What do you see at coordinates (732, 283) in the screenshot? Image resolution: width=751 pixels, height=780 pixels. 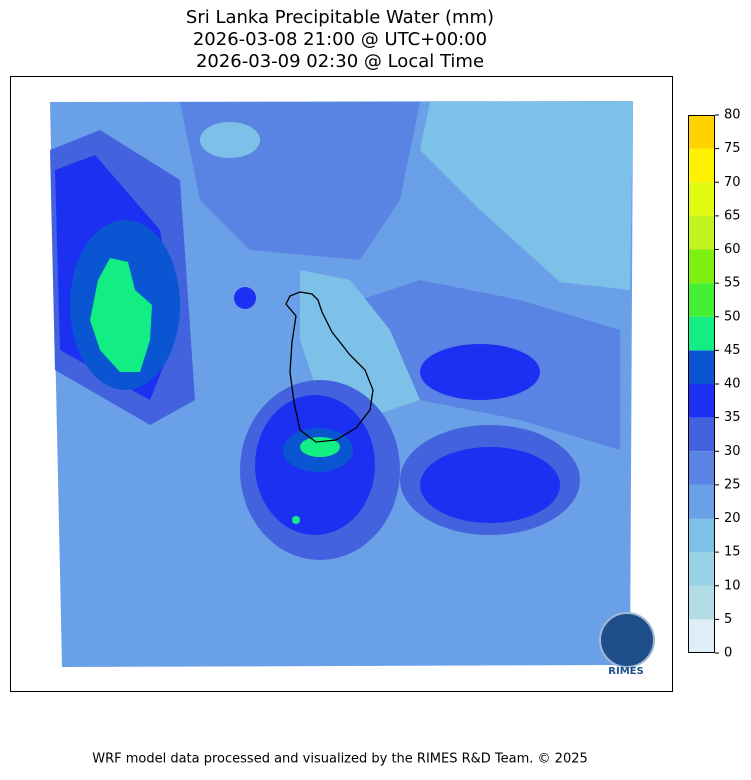 I see `colorbar-tick-label: 55` at bounding box center [732, 283].